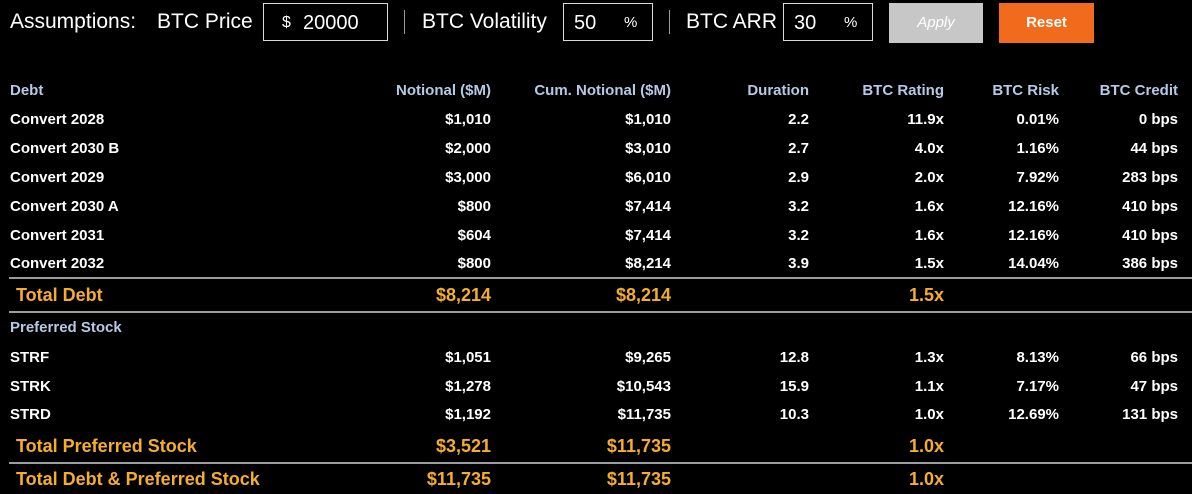  I want to click on preferred-section-header: Preferred Stock, so click(596, 327).